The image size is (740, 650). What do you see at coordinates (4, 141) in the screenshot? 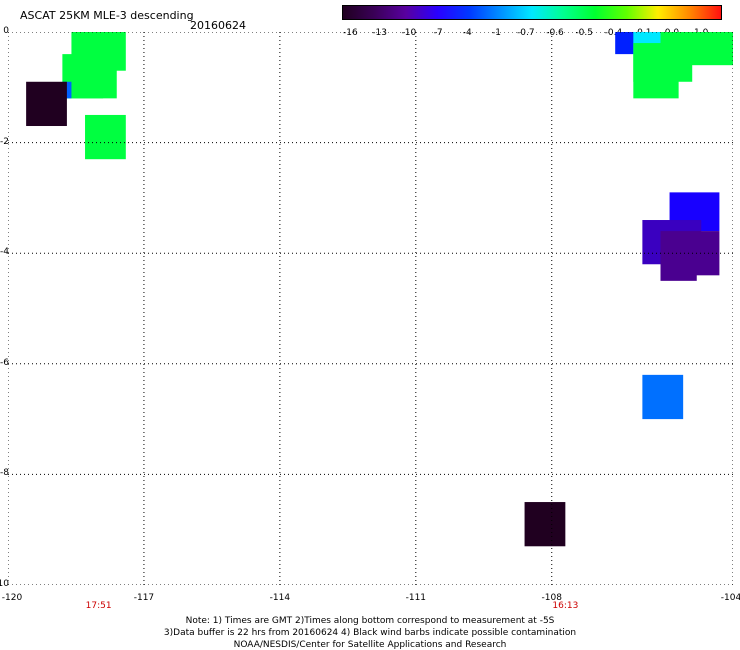
I see `y-tick-label: -2` at bounding box center [4, 141].